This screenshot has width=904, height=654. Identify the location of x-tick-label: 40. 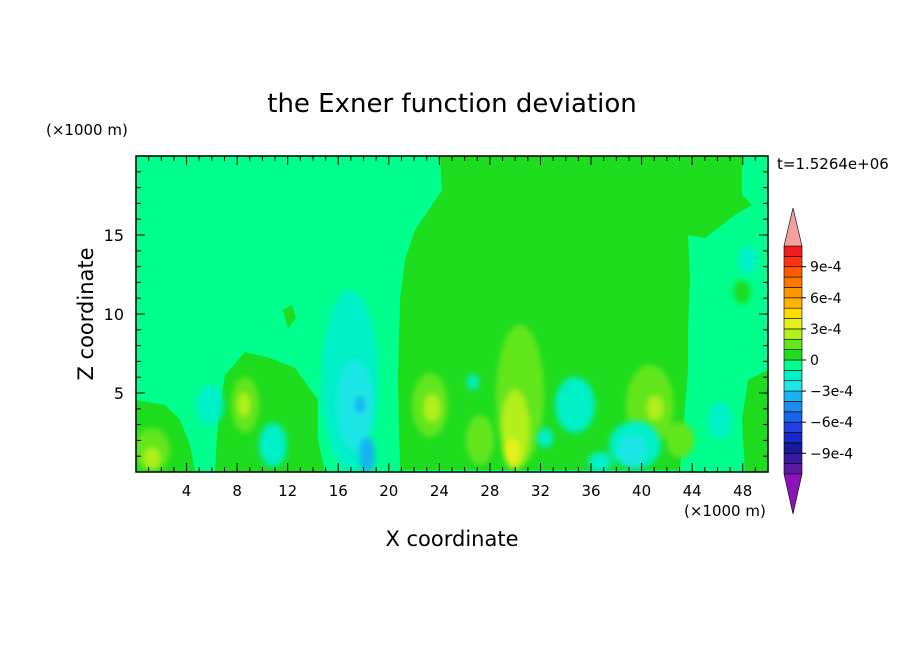
(641, 491).